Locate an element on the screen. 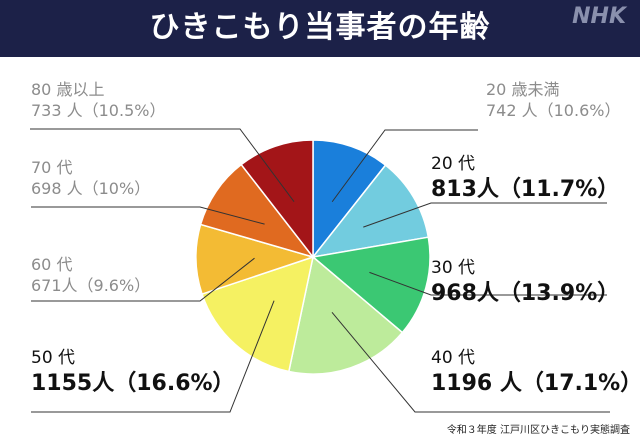  slice-category: 60 代 is located at coordinates (52, 264).